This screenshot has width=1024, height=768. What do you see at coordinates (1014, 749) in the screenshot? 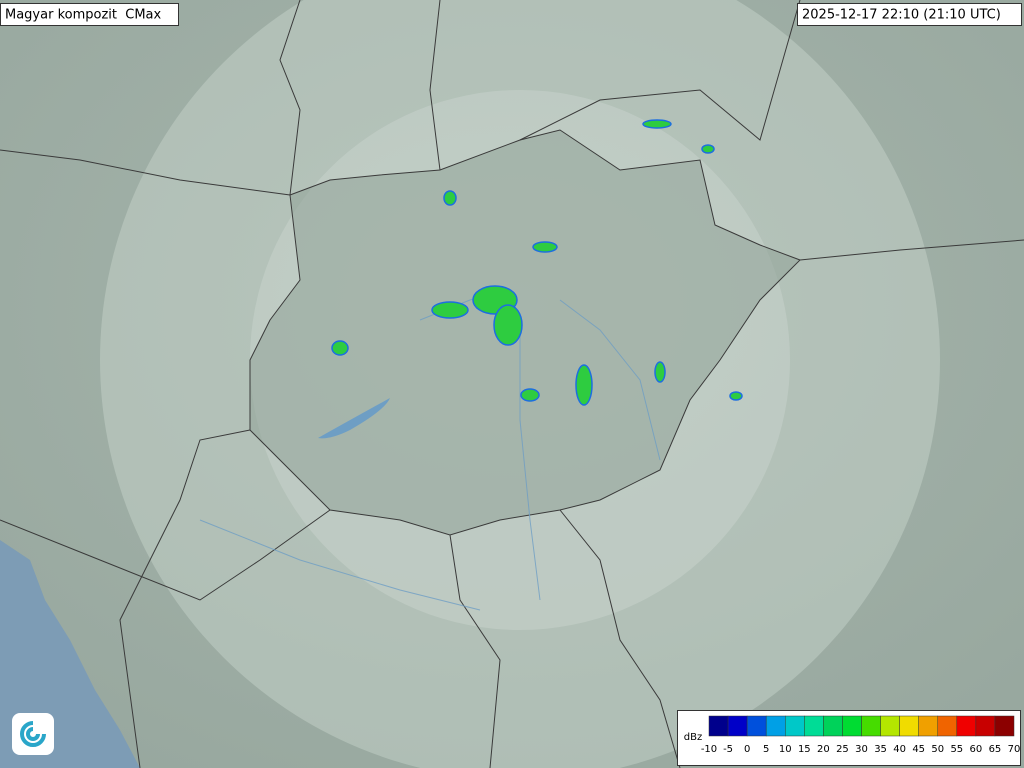
I see `legend-label: 70` at bounding box center [1014, 749].